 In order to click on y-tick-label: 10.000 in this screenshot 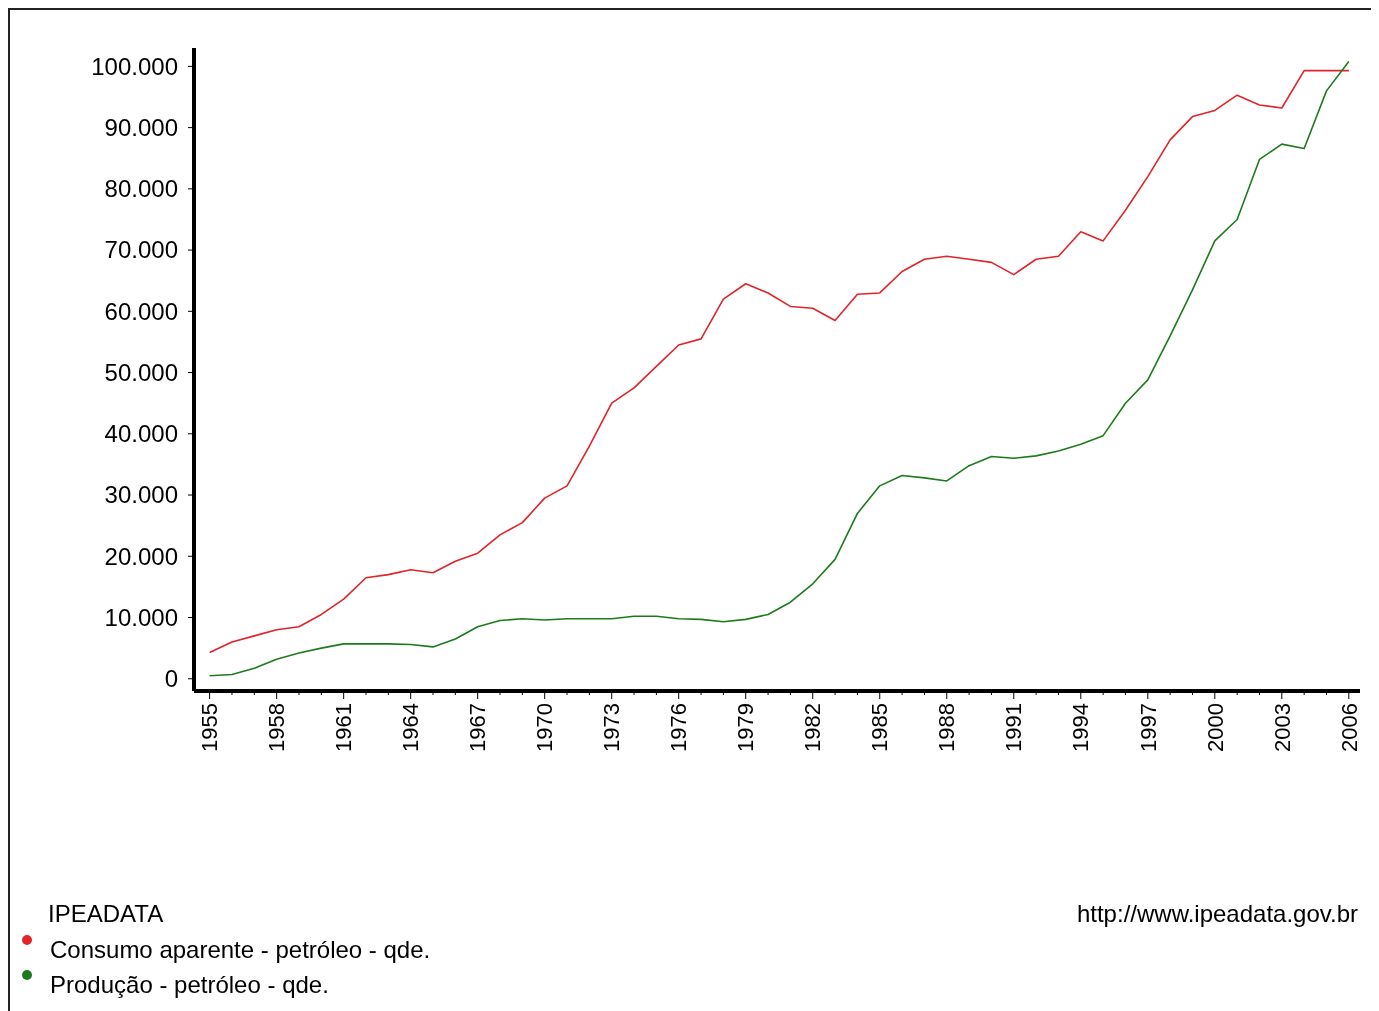, I will do `click(141, 617)`.